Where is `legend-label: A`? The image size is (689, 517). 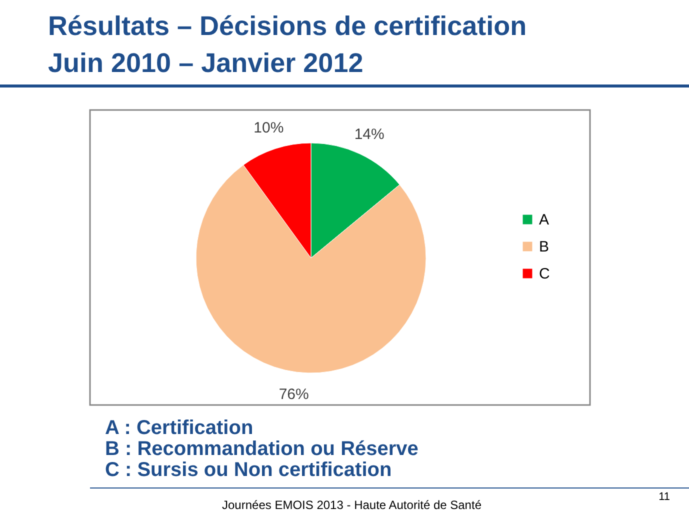 legend-label: A is located at coordinates (544, 220).